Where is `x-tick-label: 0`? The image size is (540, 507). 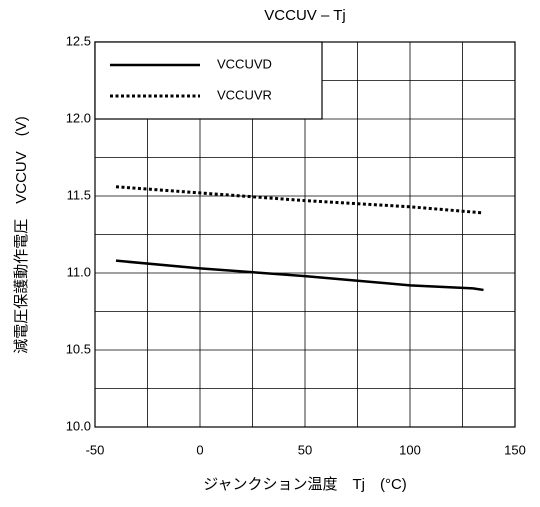
x-tick-label: 0 is located at coordinates (199, 449).